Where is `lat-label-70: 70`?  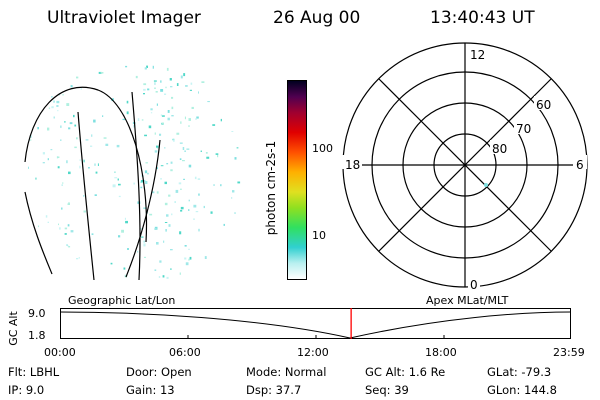 lat-label-70: 70 is located at coordinates (523, 129).